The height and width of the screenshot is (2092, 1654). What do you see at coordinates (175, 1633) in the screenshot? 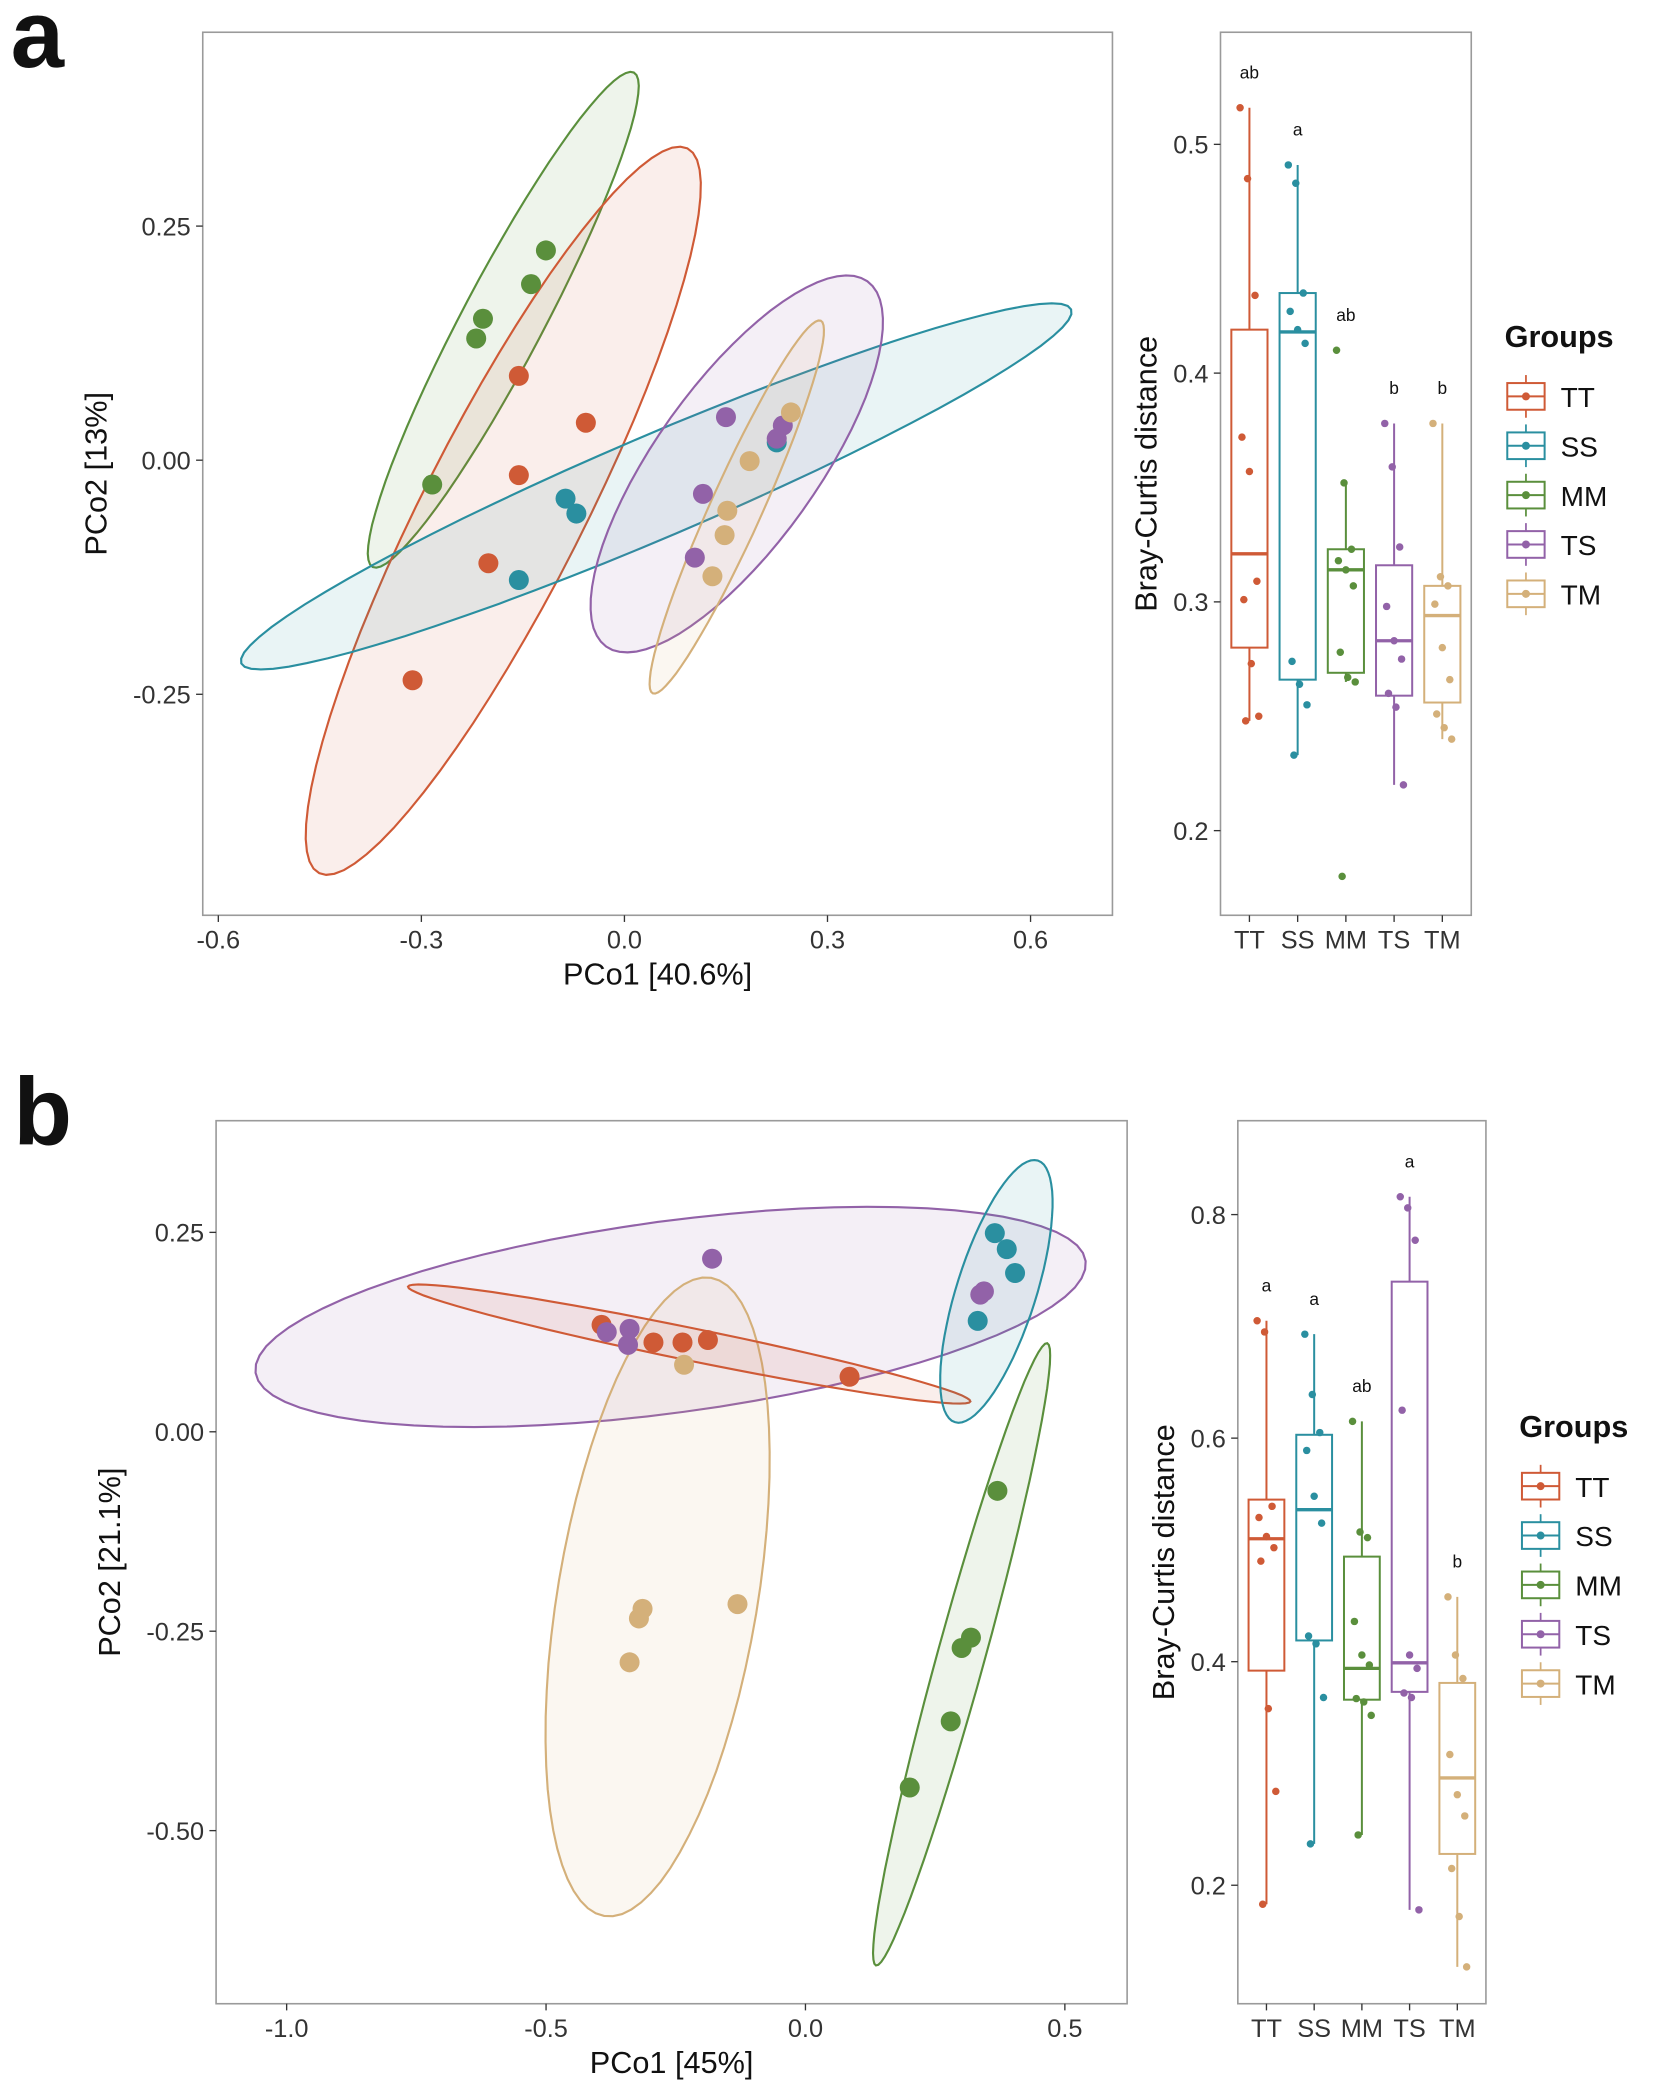
I see `y-tick-label: -0.25` at bounding box center [175, 1633].